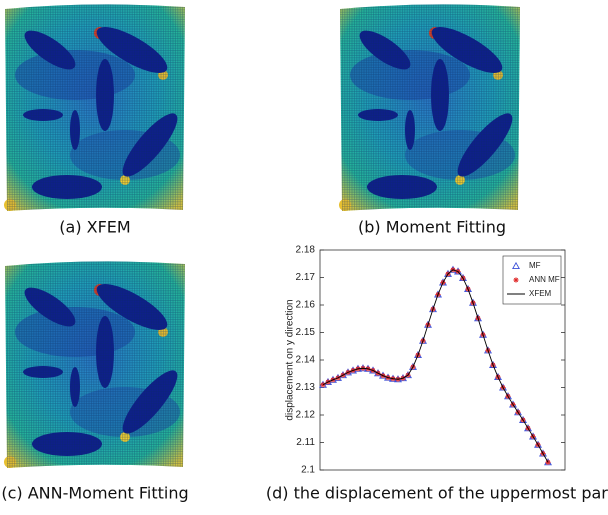 This screenshot has width=608, height=515. Describe the element at coordinates (306, 360) in the screenshot. I see `y-tick-label: 2.14` at that location.